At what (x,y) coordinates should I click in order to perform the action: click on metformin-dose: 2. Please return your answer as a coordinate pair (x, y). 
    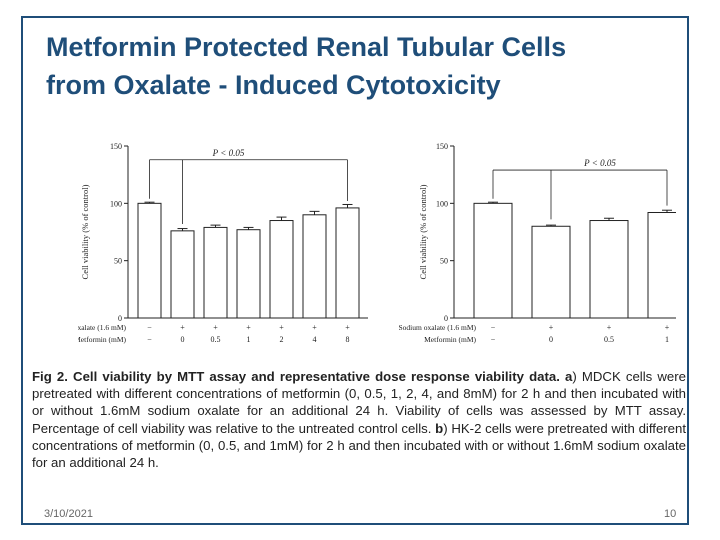
    Looking at the image, I should click on (282, 339).